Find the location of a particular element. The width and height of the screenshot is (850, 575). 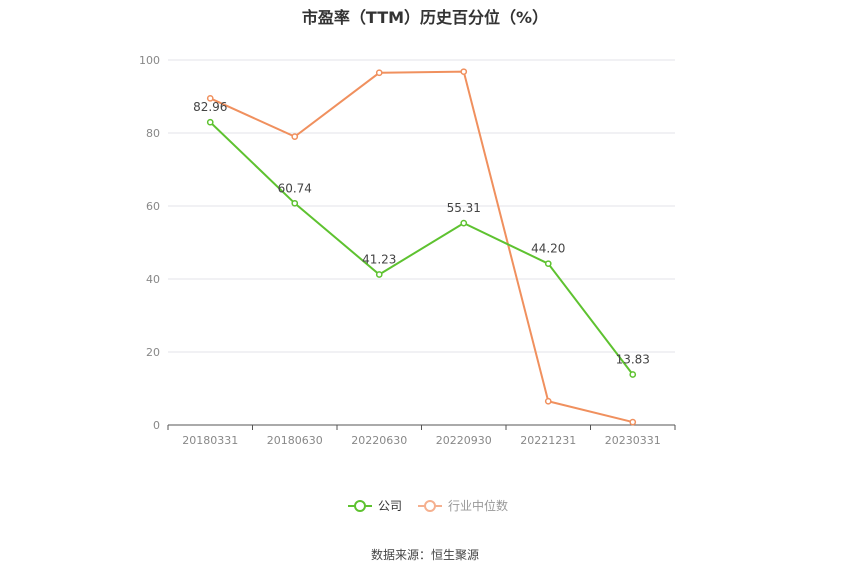

data-label: 55.31 is located at coordinates (464, 208).